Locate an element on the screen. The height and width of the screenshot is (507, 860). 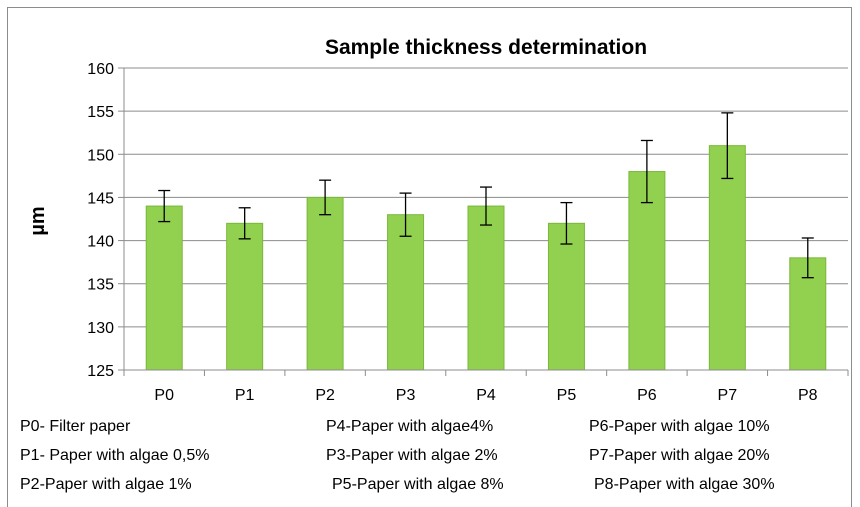
bar-p5 is located at coordinates (566, 296).